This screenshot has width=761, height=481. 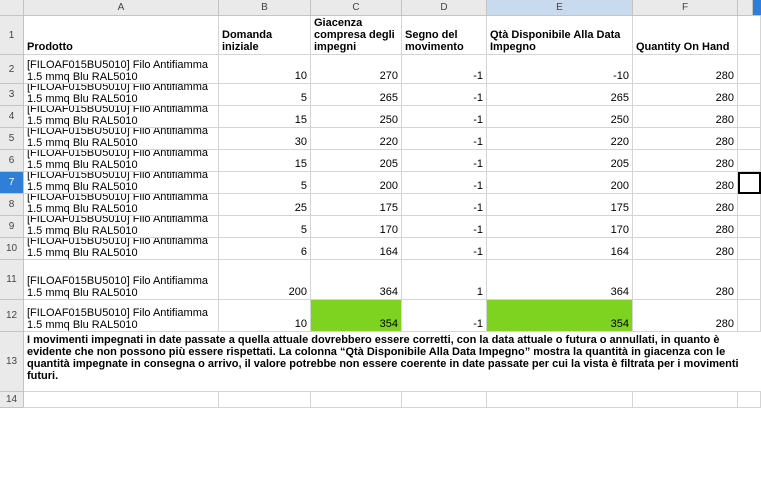 What do you see at coordinates (749, 183) in the screenshot?
I see `selected-cell` at bounding box center [749, 183].